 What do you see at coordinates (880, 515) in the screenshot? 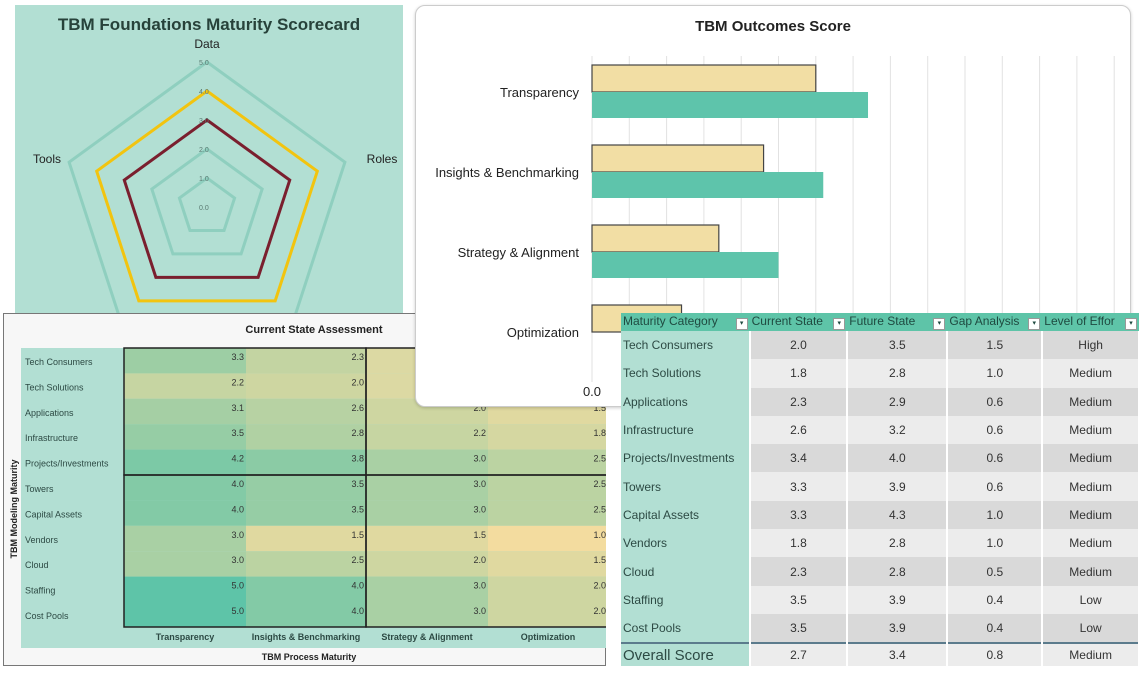
I see `table-row: Capital Assets 3.3 4.3 1.0 Medium` at bounding box center [880, 515].